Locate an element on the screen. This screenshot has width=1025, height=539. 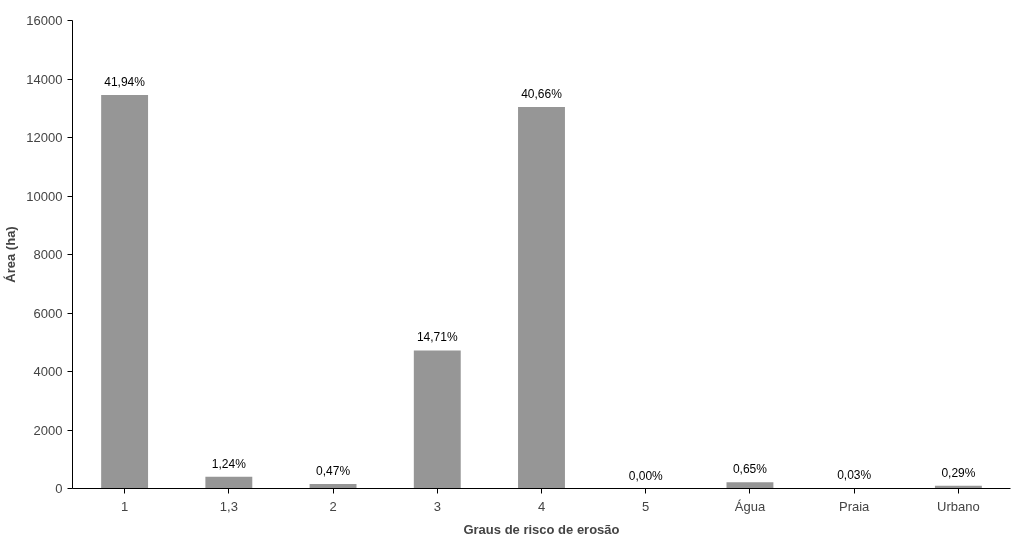
y-tick-label: 0 is located at coordinates (59, 488).